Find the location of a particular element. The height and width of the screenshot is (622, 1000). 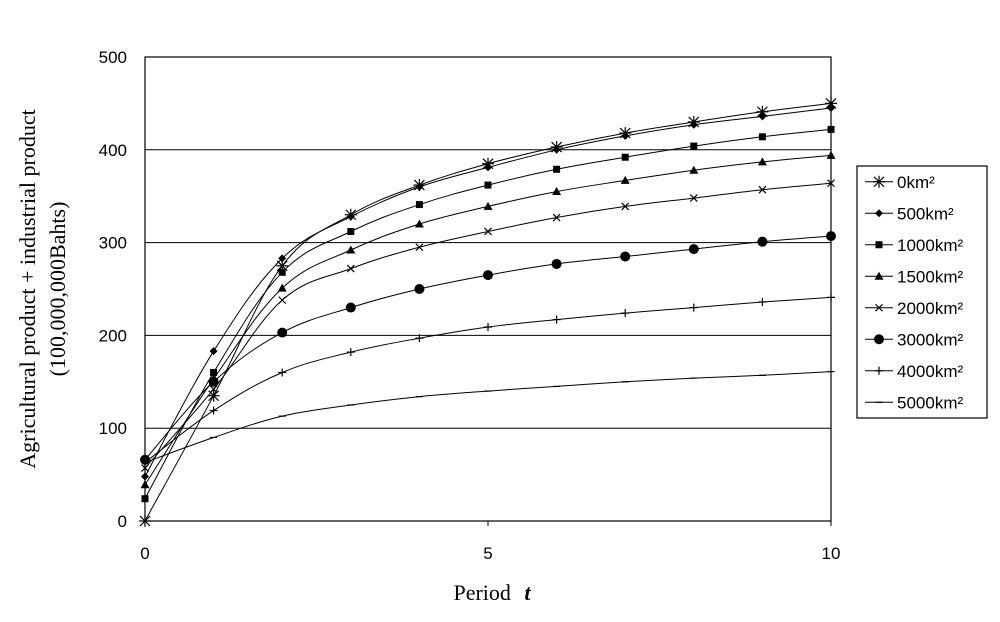

series-line is located at coordinates (488, 417).